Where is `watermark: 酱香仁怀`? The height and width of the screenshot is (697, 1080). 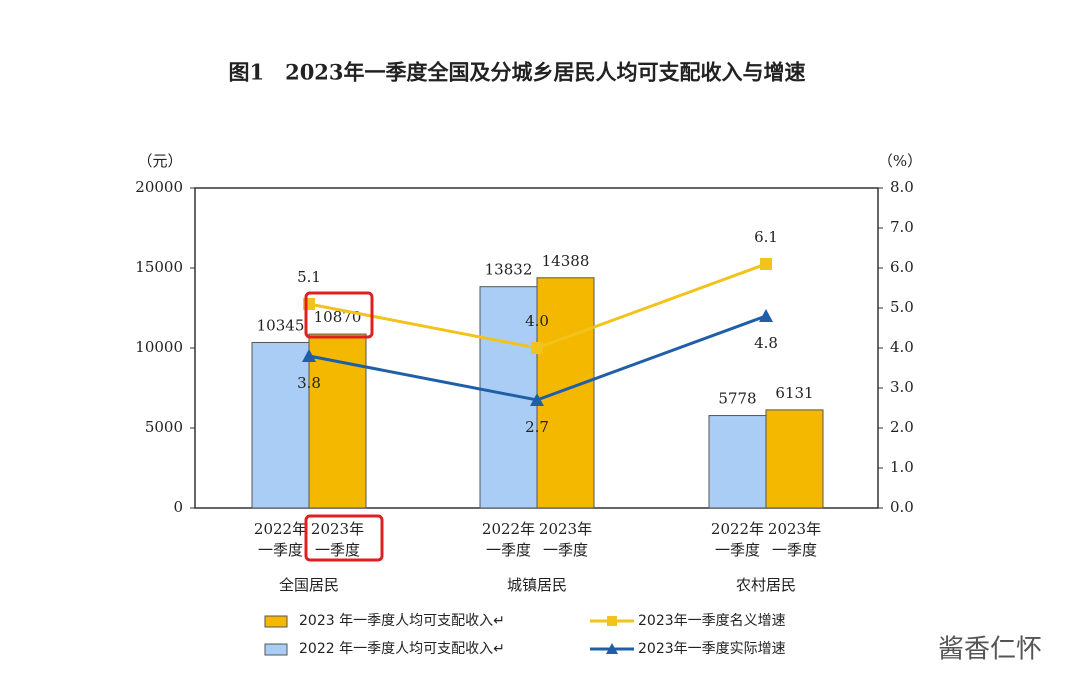 watermark: 酱香仁怀 is located at coordinates (990, 650).